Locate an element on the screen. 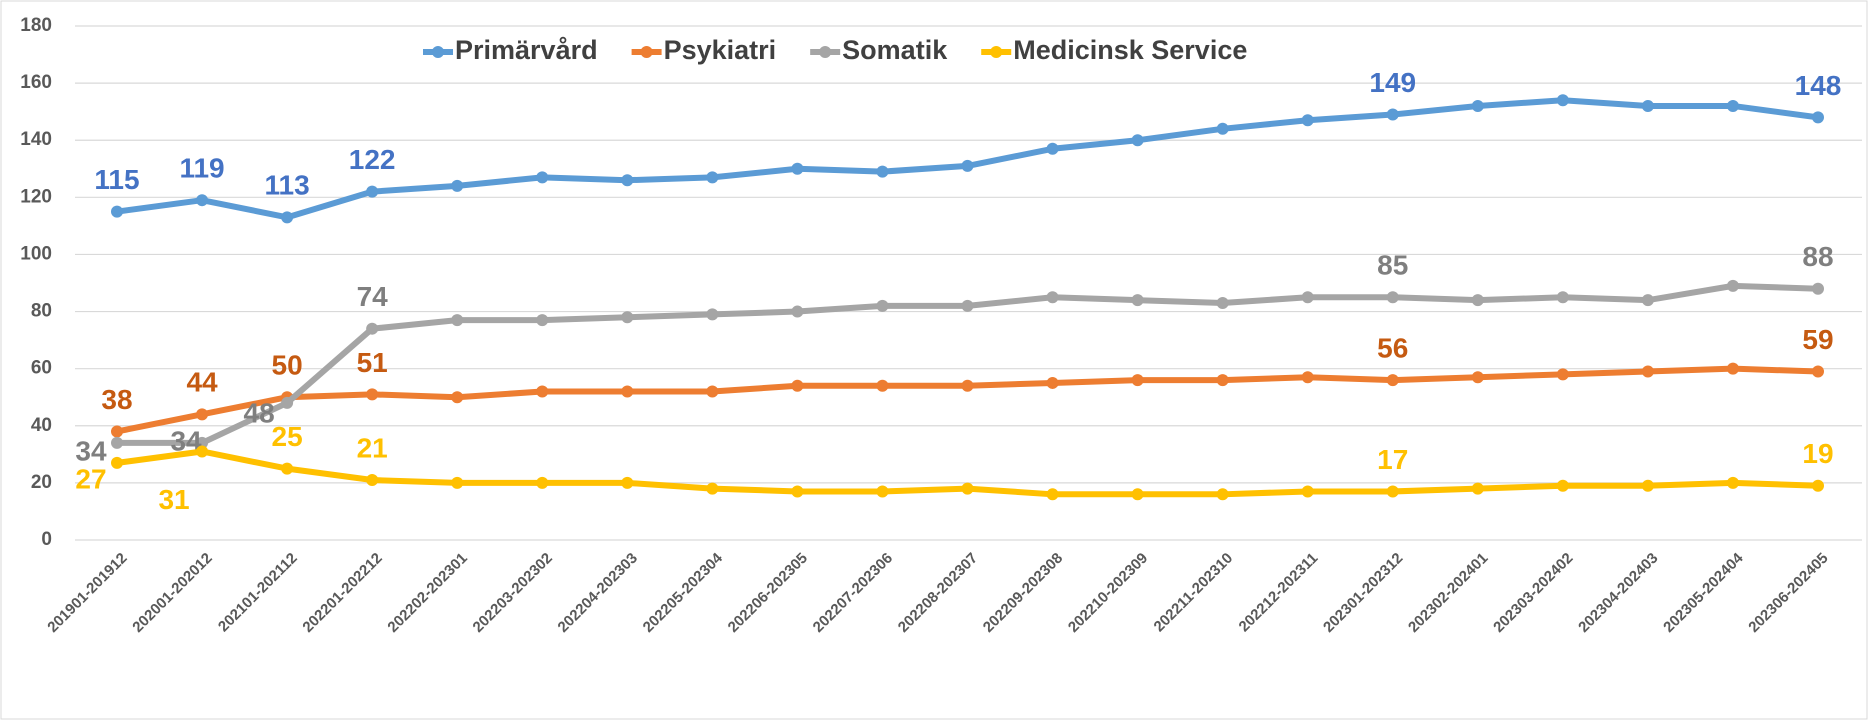 This screenshot has width=1870, height=721. y-tick-label: 0 is located at coordinates (46, 539).